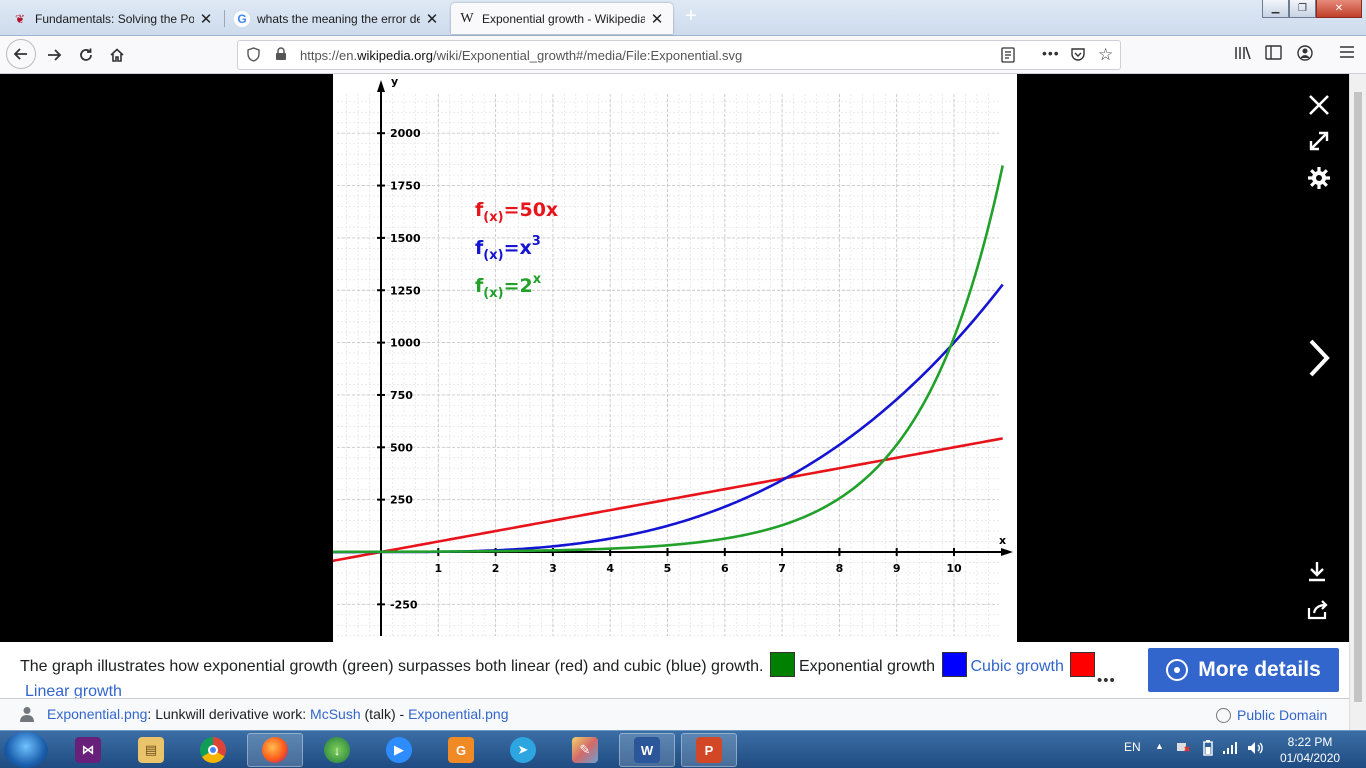 The image size is (1366, 768). I want to click on taskbar-visual-studio: ⋈, so click(88, 750).